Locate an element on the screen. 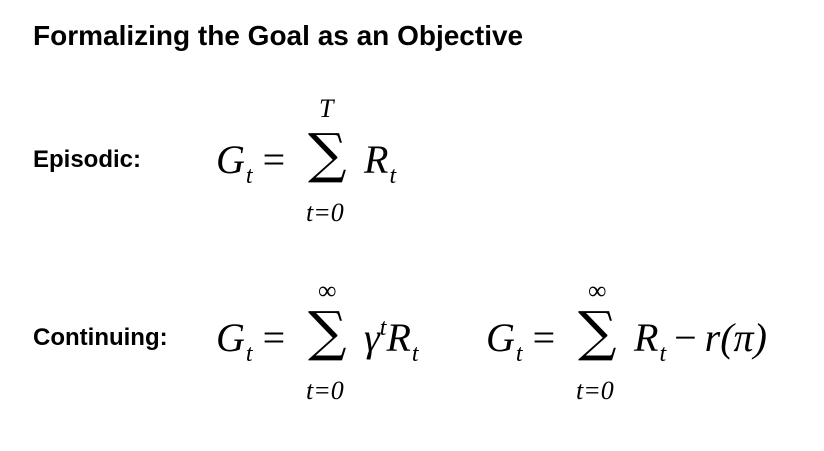  average-reward-term: Rt − r(π) is located at coordinates (700, 341).